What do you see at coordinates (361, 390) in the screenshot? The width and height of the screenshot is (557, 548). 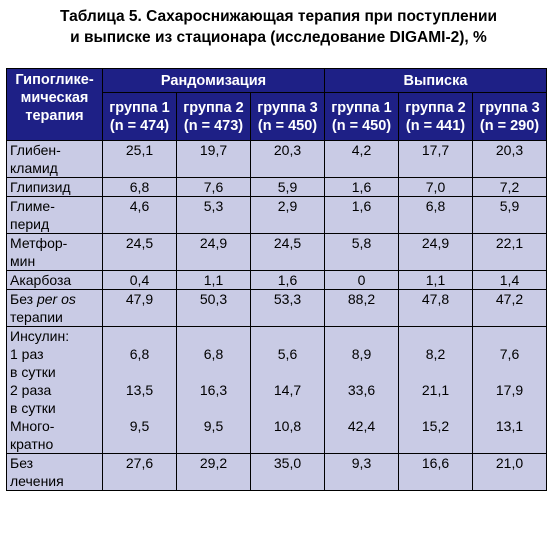 I see `value-cell: 8,9 33,6 42,4` at bounding box center [361, 390].